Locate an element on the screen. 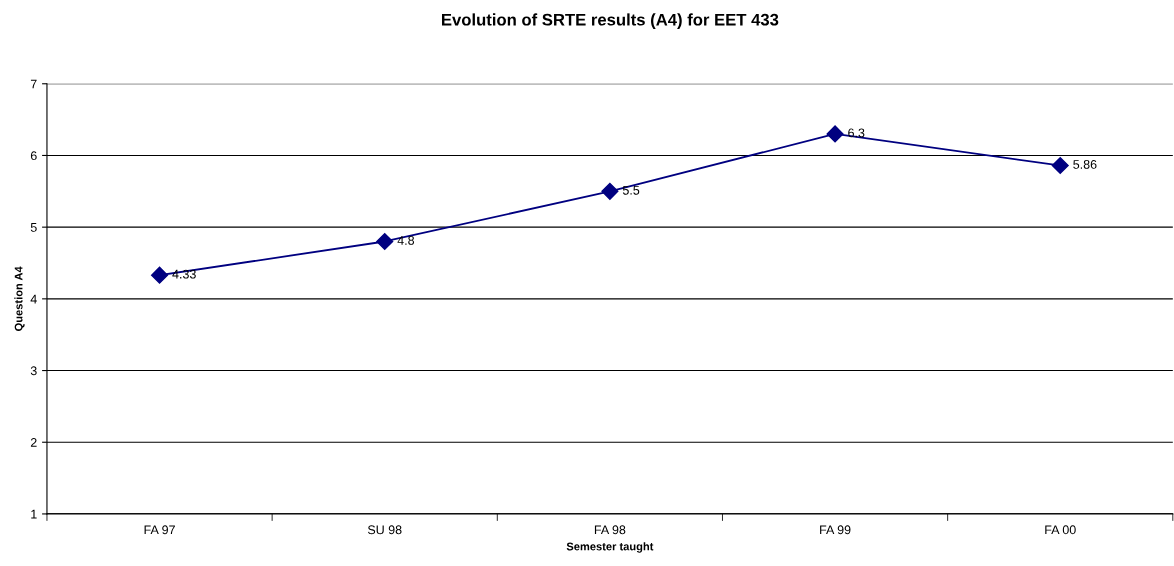 This screenshot has width=1174, height=566. y-axis-title: Question A4 is located at coordinates (19, 298).